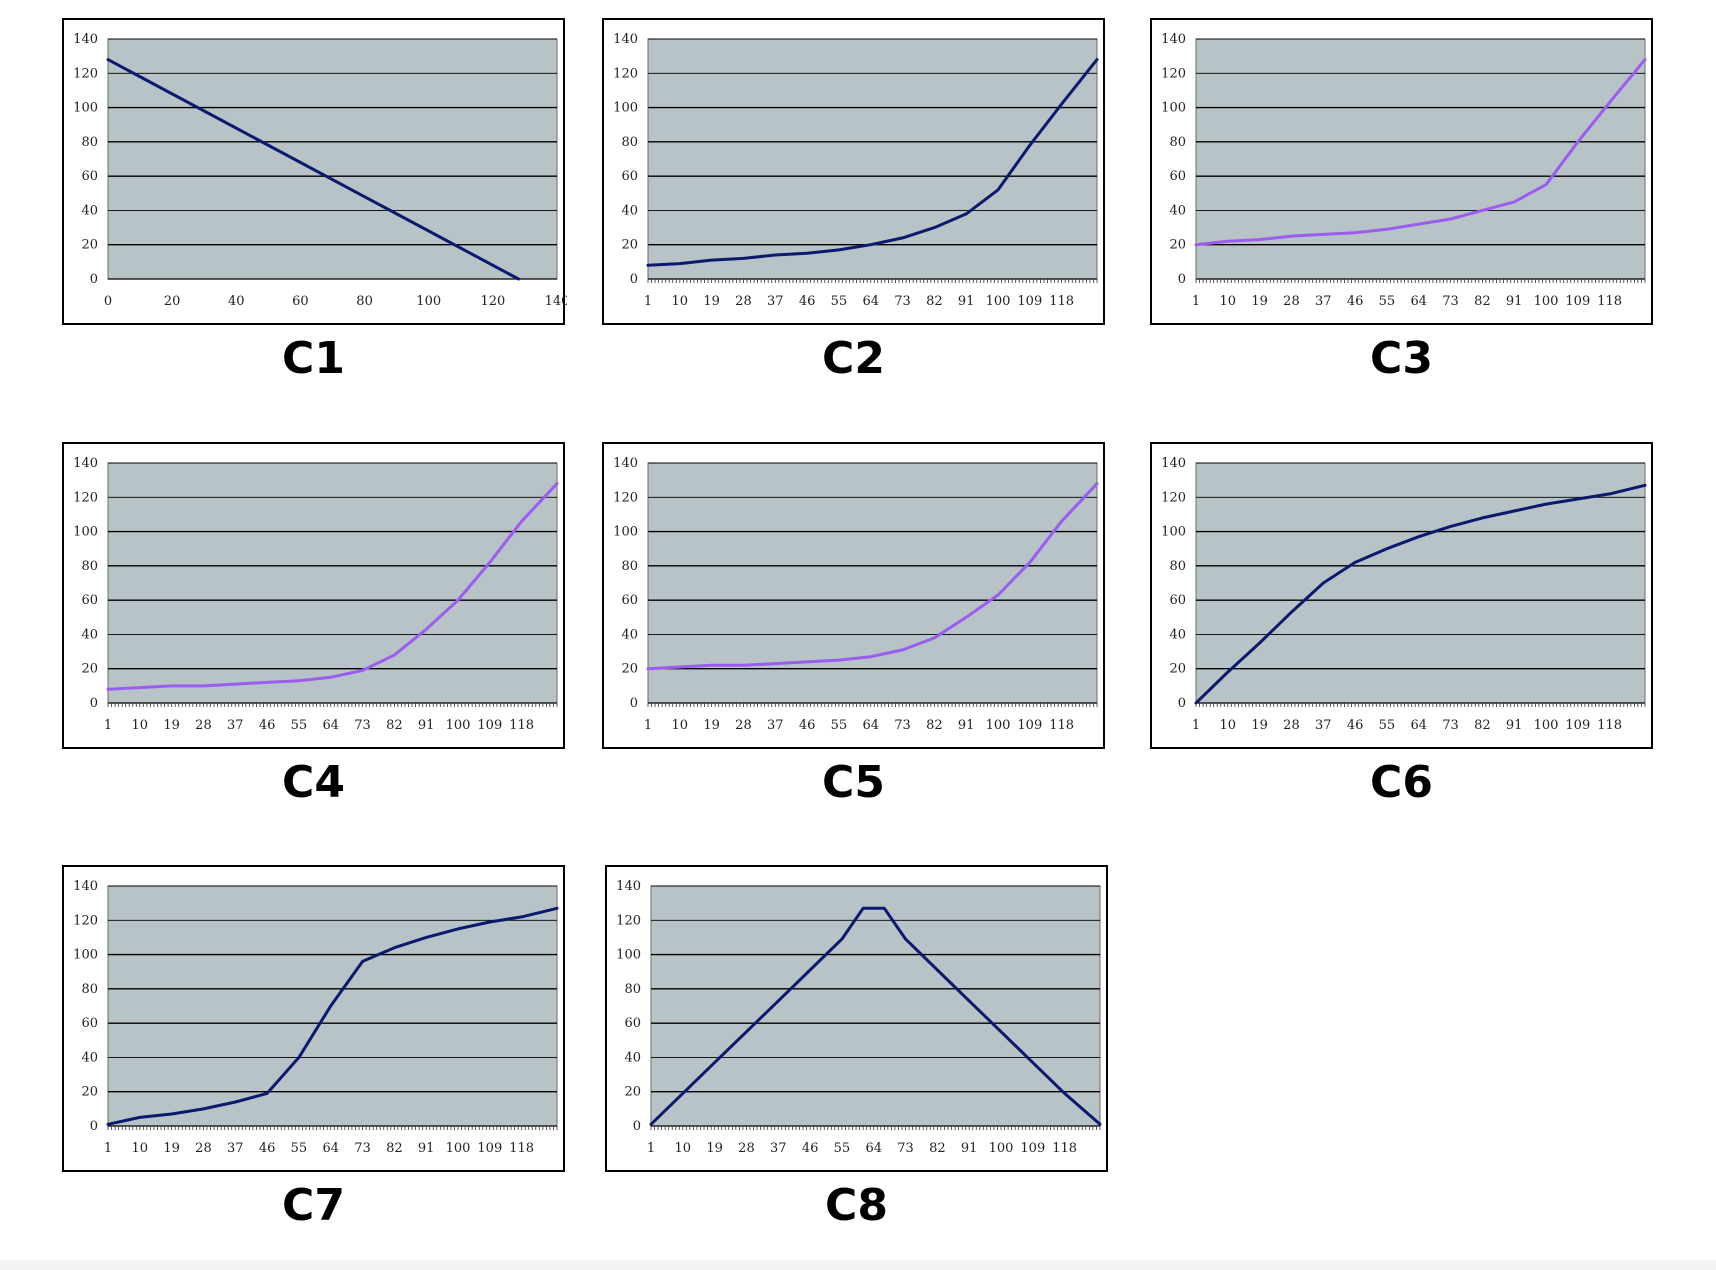  Describe the element at coordinates (632, 989) in the screenshot. I see `y-tick-label: 80` at that location.